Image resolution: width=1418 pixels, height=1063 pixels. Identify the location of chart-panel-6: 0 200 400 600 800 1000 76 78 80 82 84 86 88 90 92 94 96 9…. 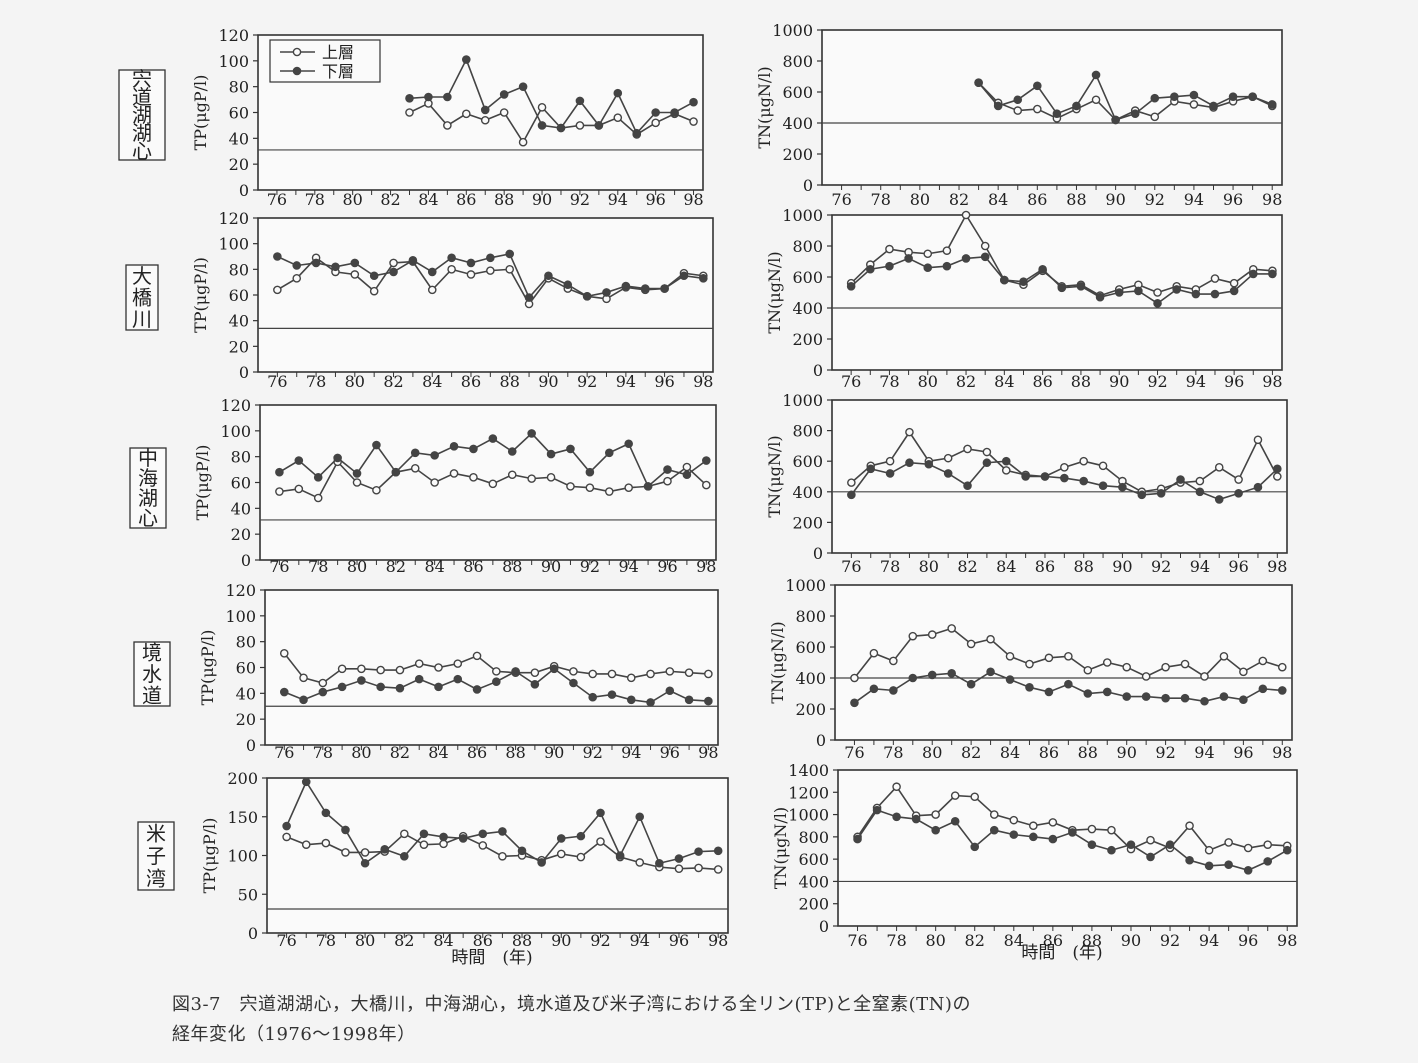
(1026, 483).